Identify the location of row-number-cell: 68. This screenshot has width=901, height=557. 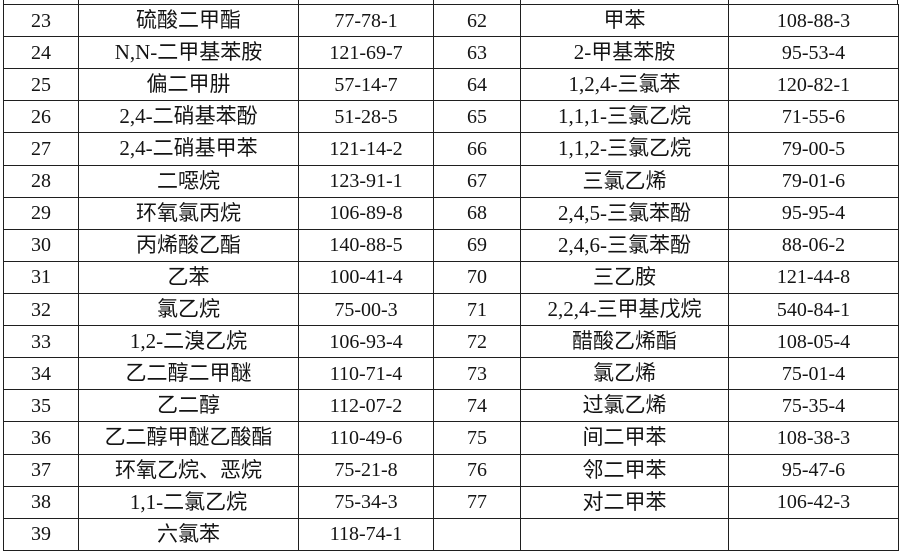
(477, 213).